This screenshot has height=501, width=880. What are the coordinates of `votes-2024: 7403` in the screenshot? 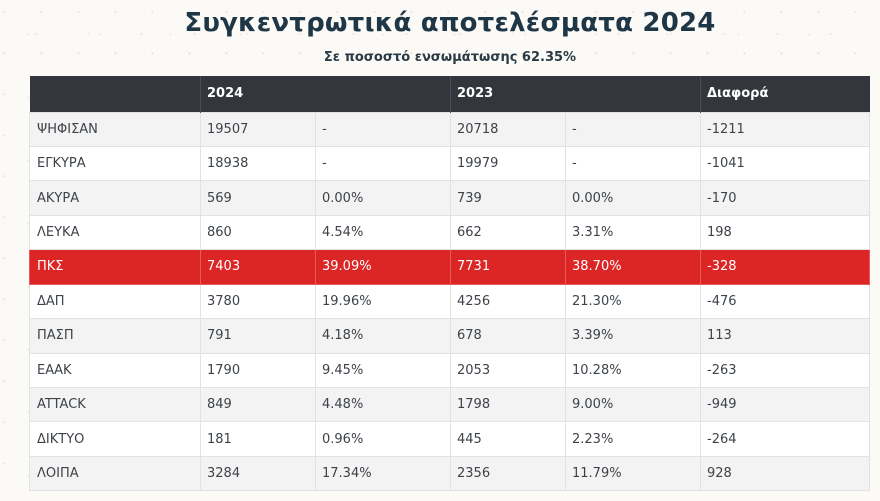 It's located at (258, 267).